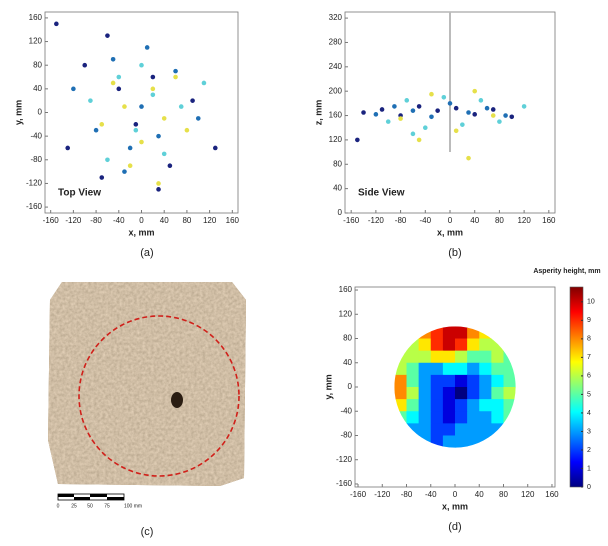 The height and width of the screenshot is (546, 608). Describe the element at coordinates (58, 506) in the screenshot. I see `scale-label: 0` at that location.